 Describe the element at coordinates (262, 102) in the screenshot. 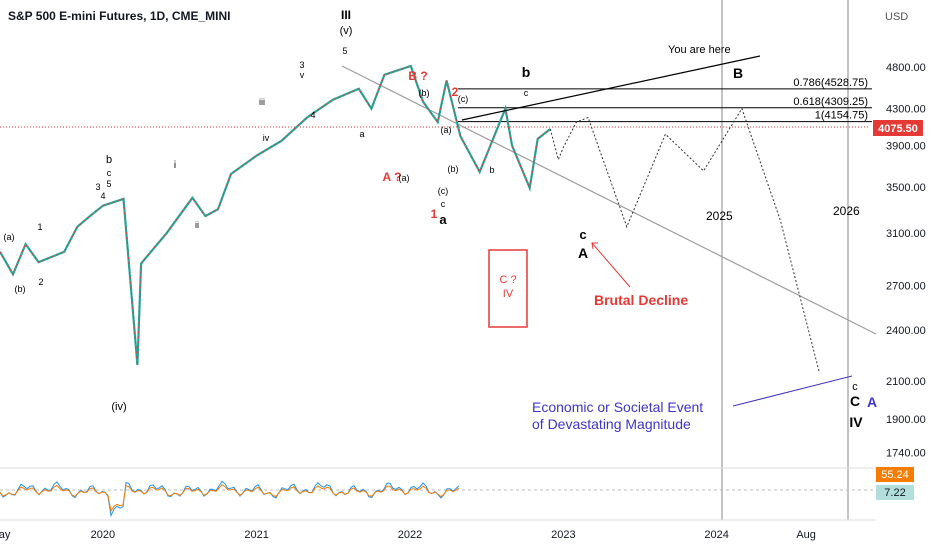

I see `wave-label: iii` at that location.